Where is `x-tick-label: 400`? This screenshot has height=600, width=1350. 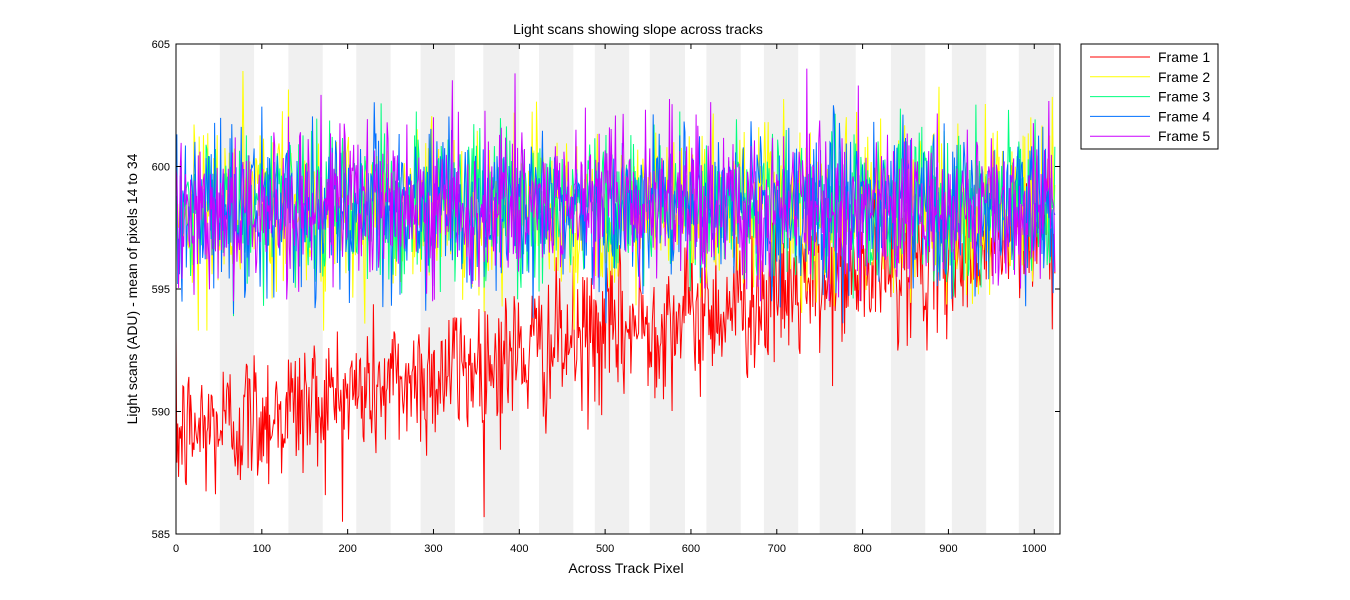 x-tick-label: 400 is located at coordinates (519, 549).